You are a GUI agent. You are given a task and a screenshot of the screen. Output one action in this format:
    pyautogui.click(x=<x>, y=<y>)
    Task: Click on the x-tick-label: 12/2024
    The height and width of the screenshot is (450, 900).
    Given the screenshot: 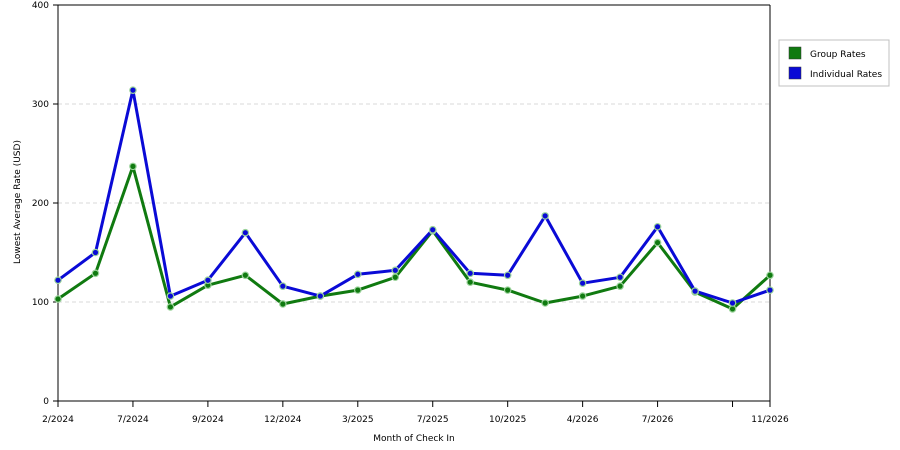 What is the action you would take?
    pyautogui.click(x=283, y=420)
    